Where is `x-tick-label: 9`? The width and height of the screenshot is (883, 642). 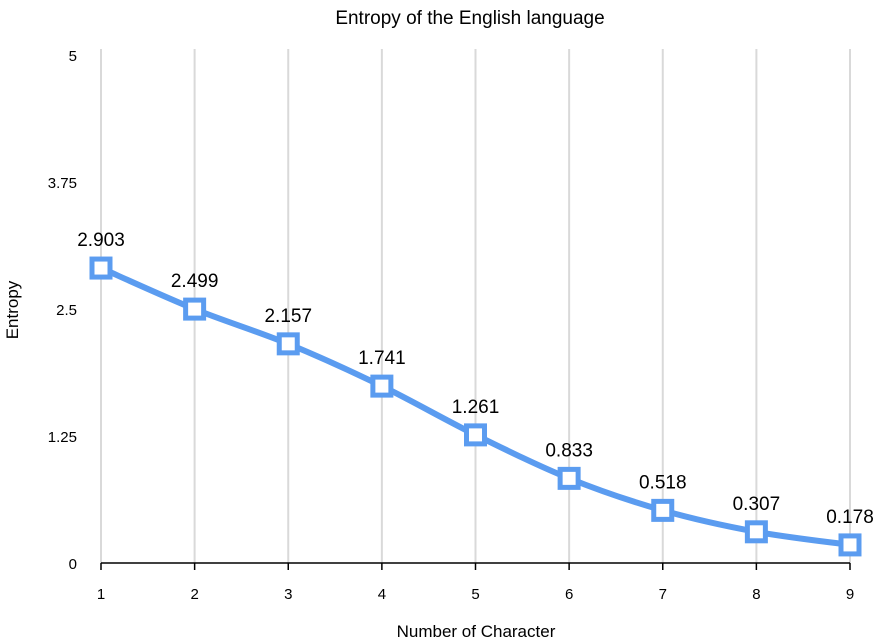 x-tick-label: 9 is located at coordinates (850, 594).